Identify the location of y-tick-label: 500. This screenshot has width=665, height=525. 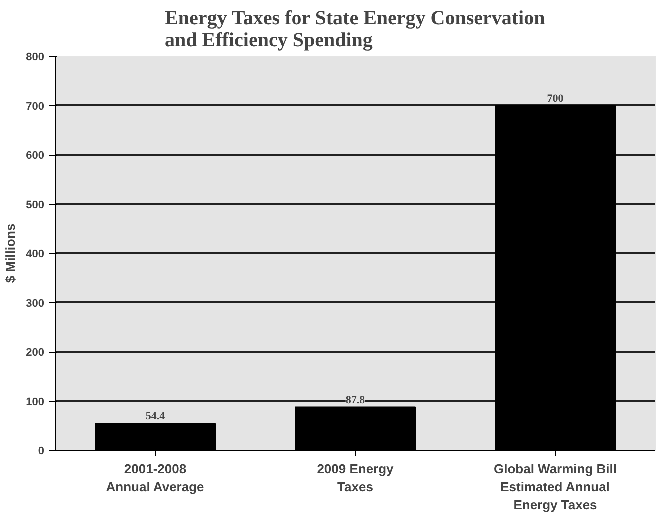
(35, 205).